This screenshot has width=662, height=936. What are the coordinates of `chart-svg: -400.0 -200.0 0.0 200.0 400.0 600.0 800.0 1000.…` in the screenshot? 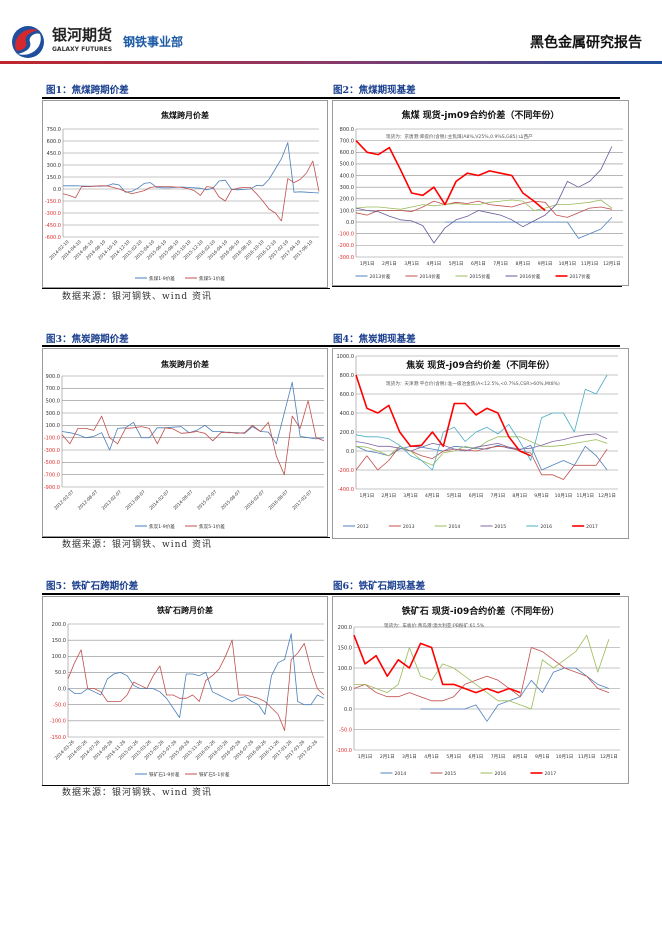 It's located at (477, 442).